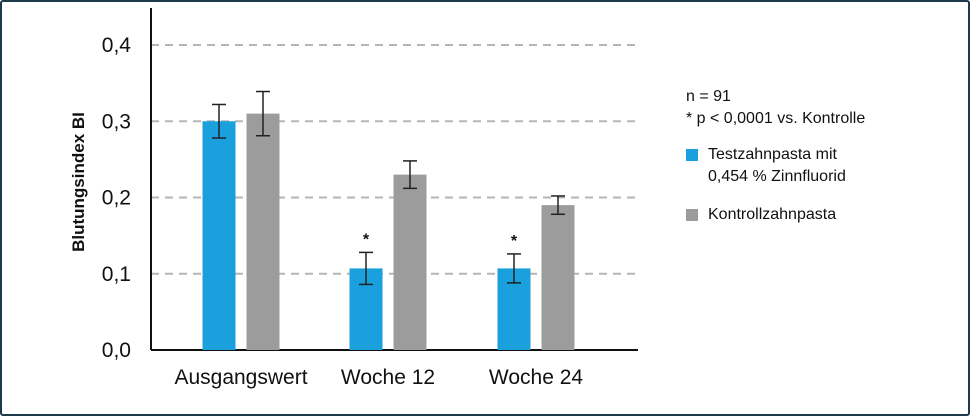 The height and width of the screenshot is (416, 970). Describe the element at coordinates (536, 377) in the screenshot. I see `x-tick-label: Woche 24` at that location.